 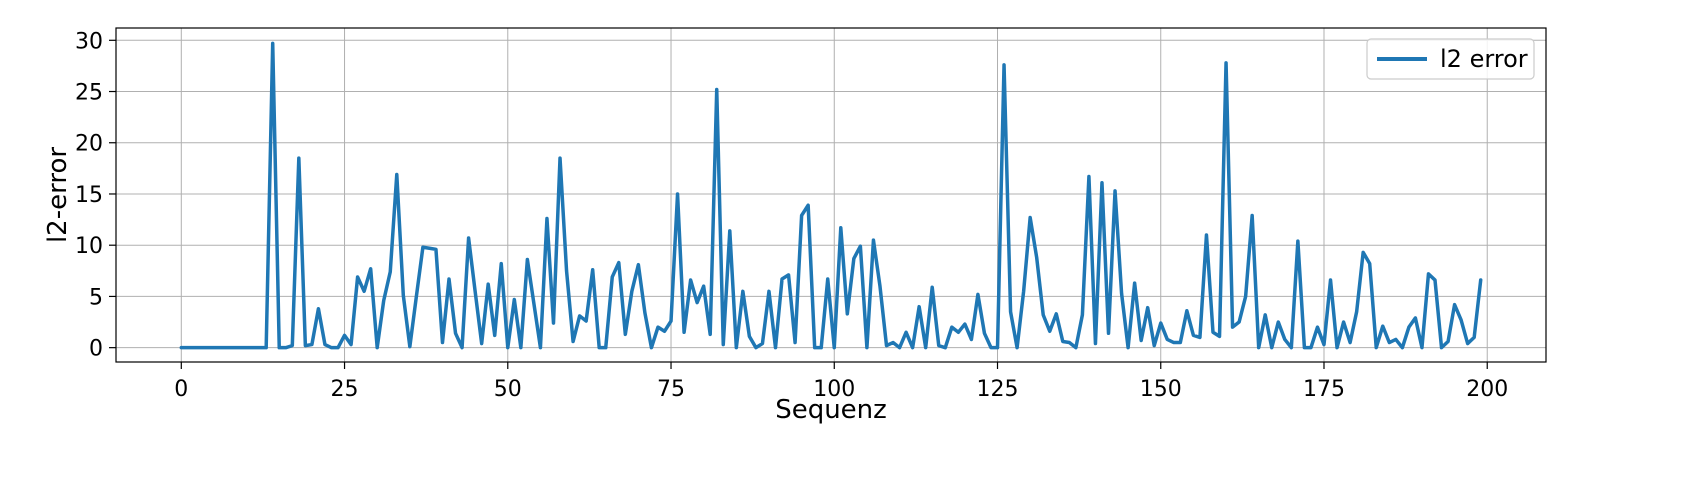 I want to click on x-tick-label: 100, so click(x=834, y=389).